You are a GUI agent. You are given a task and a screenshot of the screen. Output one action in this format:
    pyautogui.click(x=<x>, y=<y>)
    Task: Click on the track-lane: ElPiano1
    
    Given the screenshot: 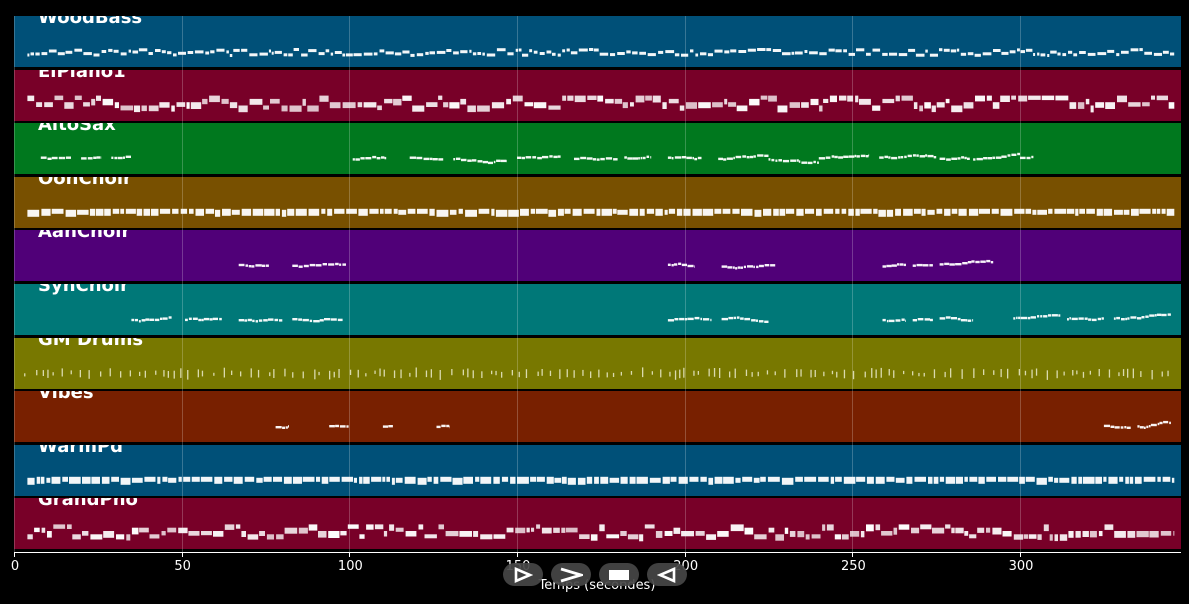 What is the action you would take?
    pyautogui.click(x=597, y=95)
    